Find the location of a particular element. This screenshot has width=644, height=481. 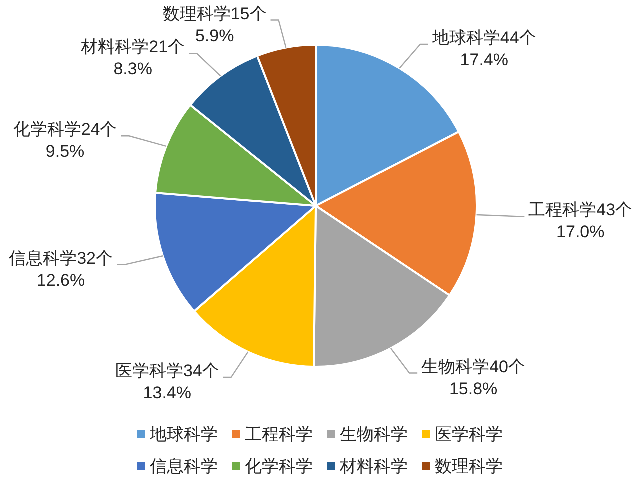

legend-label: 信息科学 is located at coordinates (184, 466).